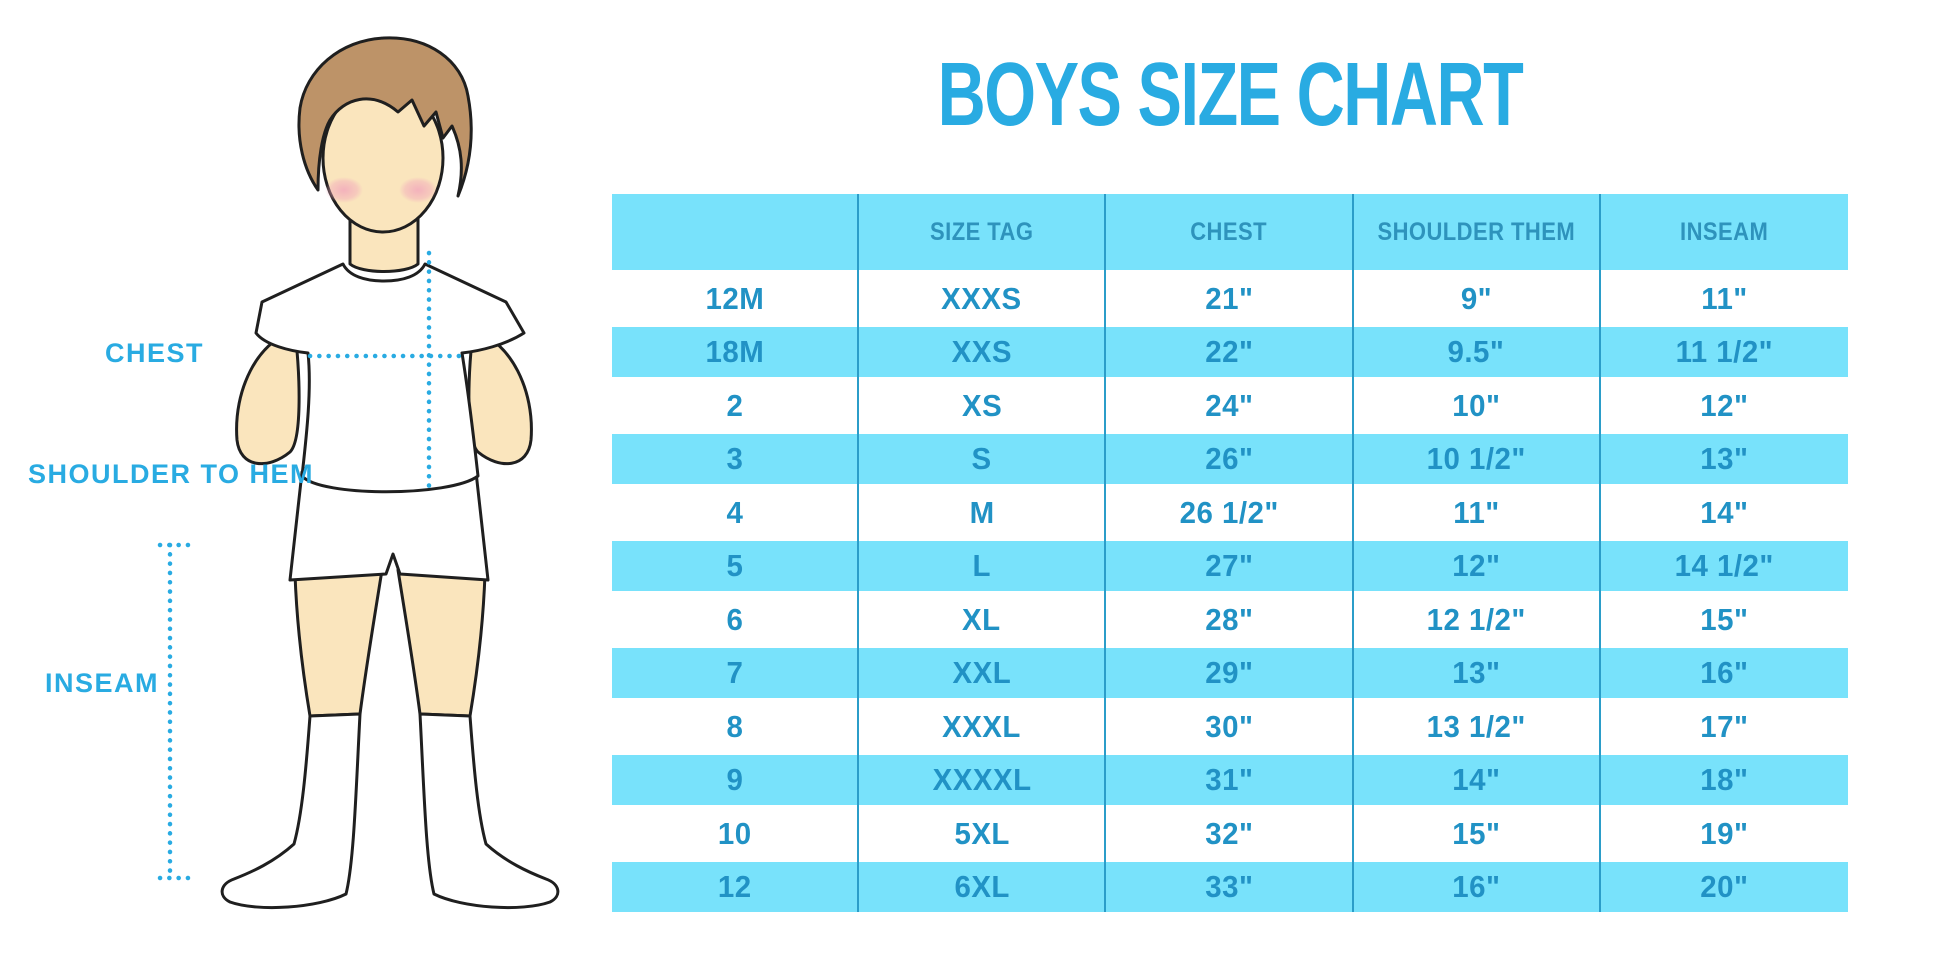 This screenshot has height=973, width=1946. I want to click on cell-value: 22", so click(1229, 351).